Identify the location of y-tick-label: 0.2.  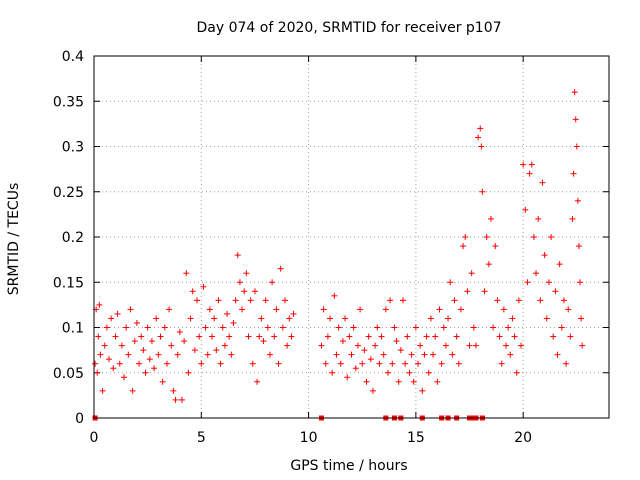
(73, 238).